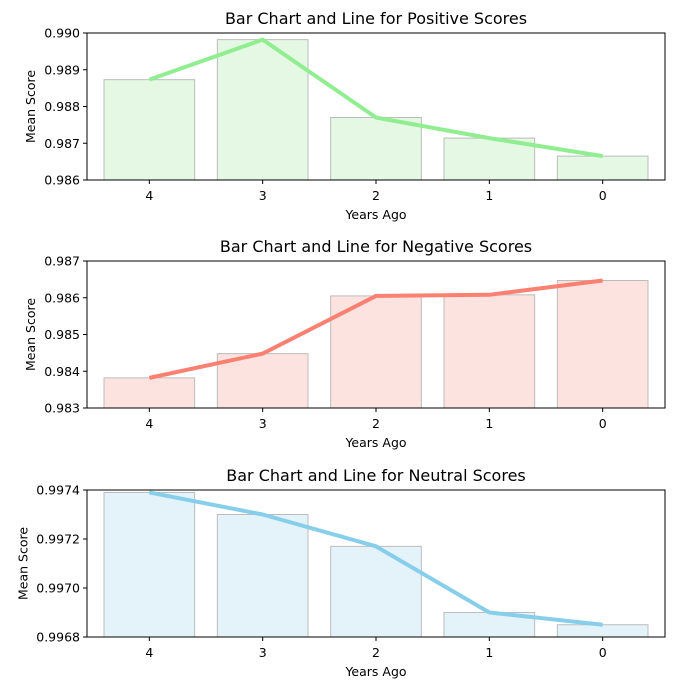 The image size is (690, 690). What do you see at coordinates (62, 371) in the screenshot?
I see `y-tick-label: 0.984` at bounding box center [62, 371].